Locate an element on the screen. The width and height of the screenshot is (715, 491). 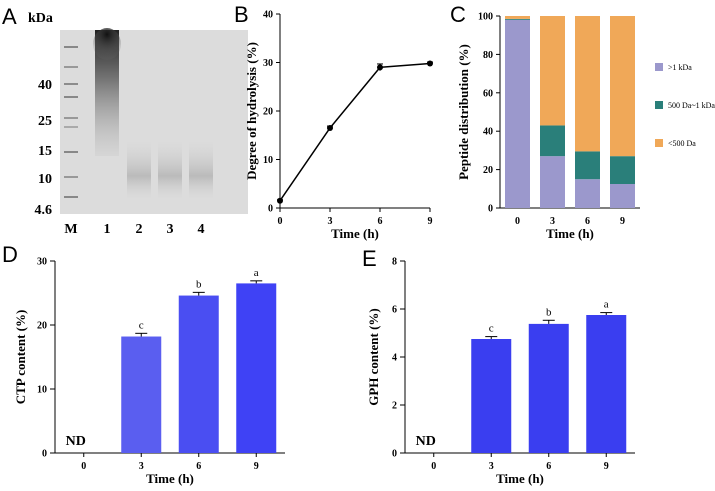
y-tick-label: 100 is located at coordinates (485, 17).